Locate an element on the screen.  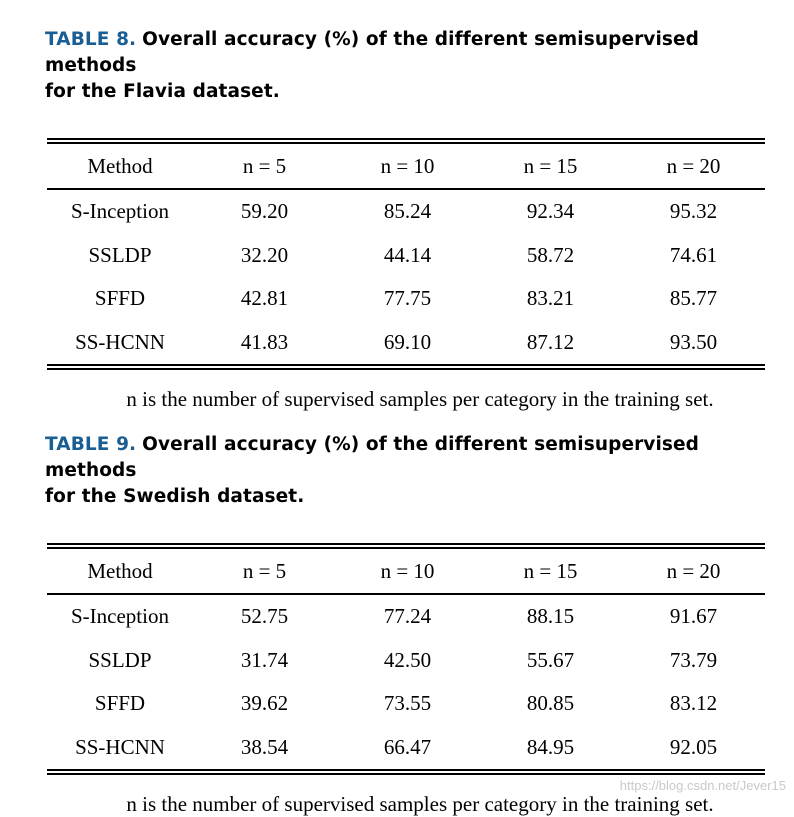
table-8-header-row: Method n = 5 n = 10 n = 15 n = 20 is located at coordinates (406, 166).